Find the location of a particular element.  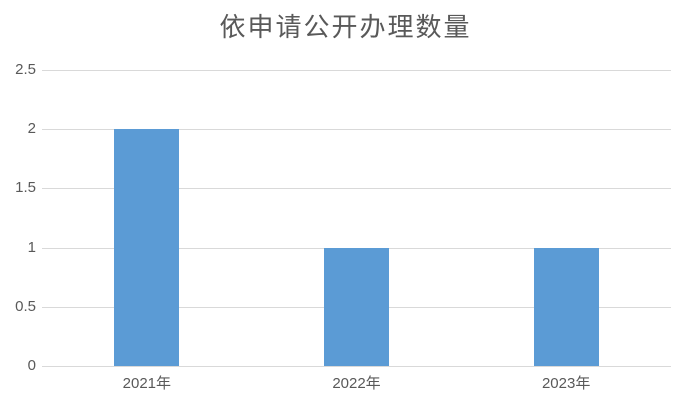

y-tick-label: 2 is located at coordinates (31, 129).